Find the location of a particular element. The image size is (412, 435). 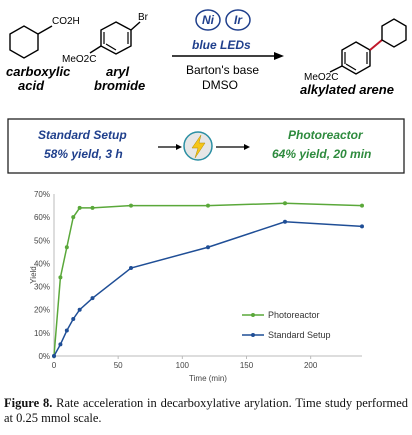

y-tick-label: 10% is located at coordinates (42, 333).